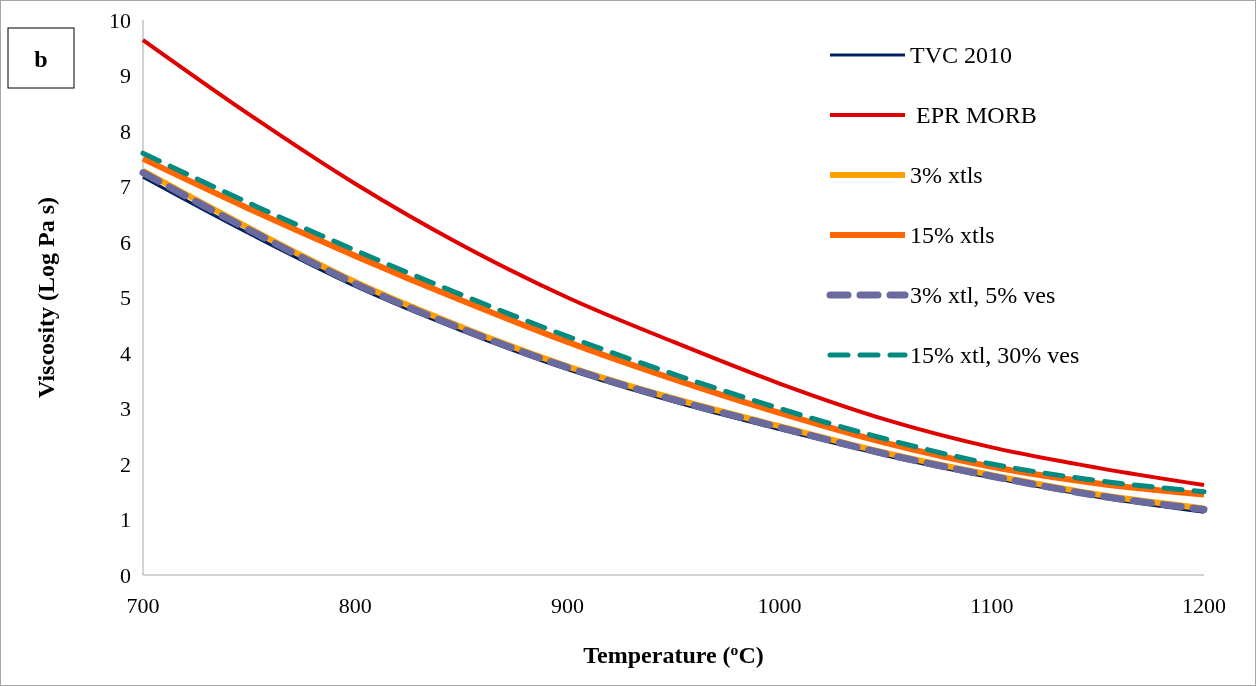 This screenshot has width=1256, height=686. Describe the element at coordinates (41, 59) in the screenshot. I see `text: b` at that location.